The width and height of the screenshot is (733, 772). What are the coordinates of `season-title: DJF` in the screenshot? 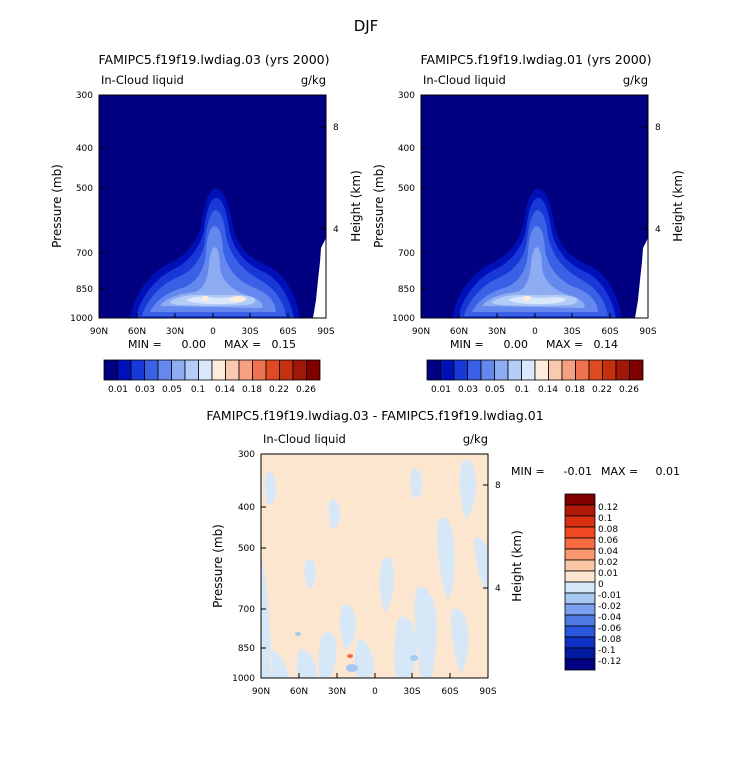 It's located at (366, 26).